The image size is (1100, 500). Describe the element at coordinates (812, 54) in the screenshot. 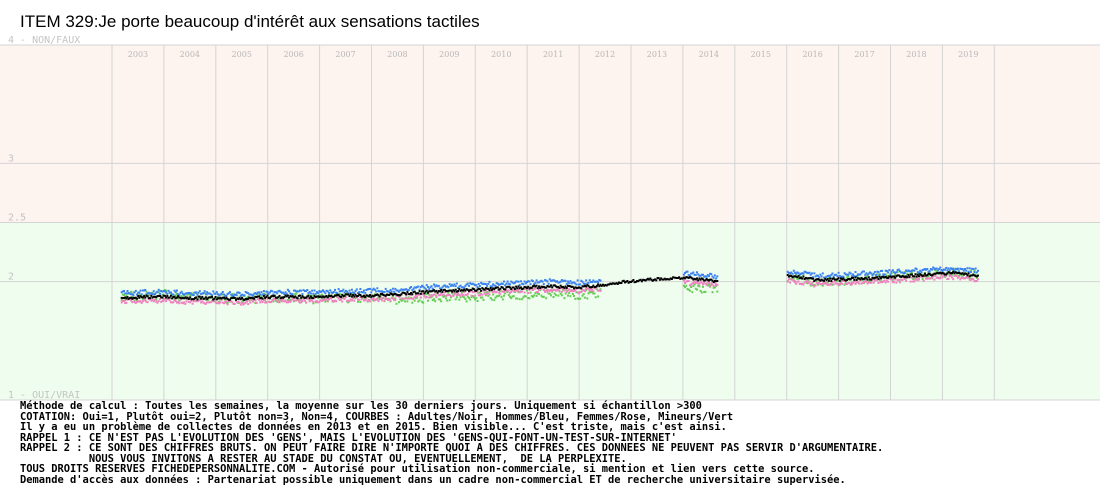

I see `x-tick-label: 2016` at that location.